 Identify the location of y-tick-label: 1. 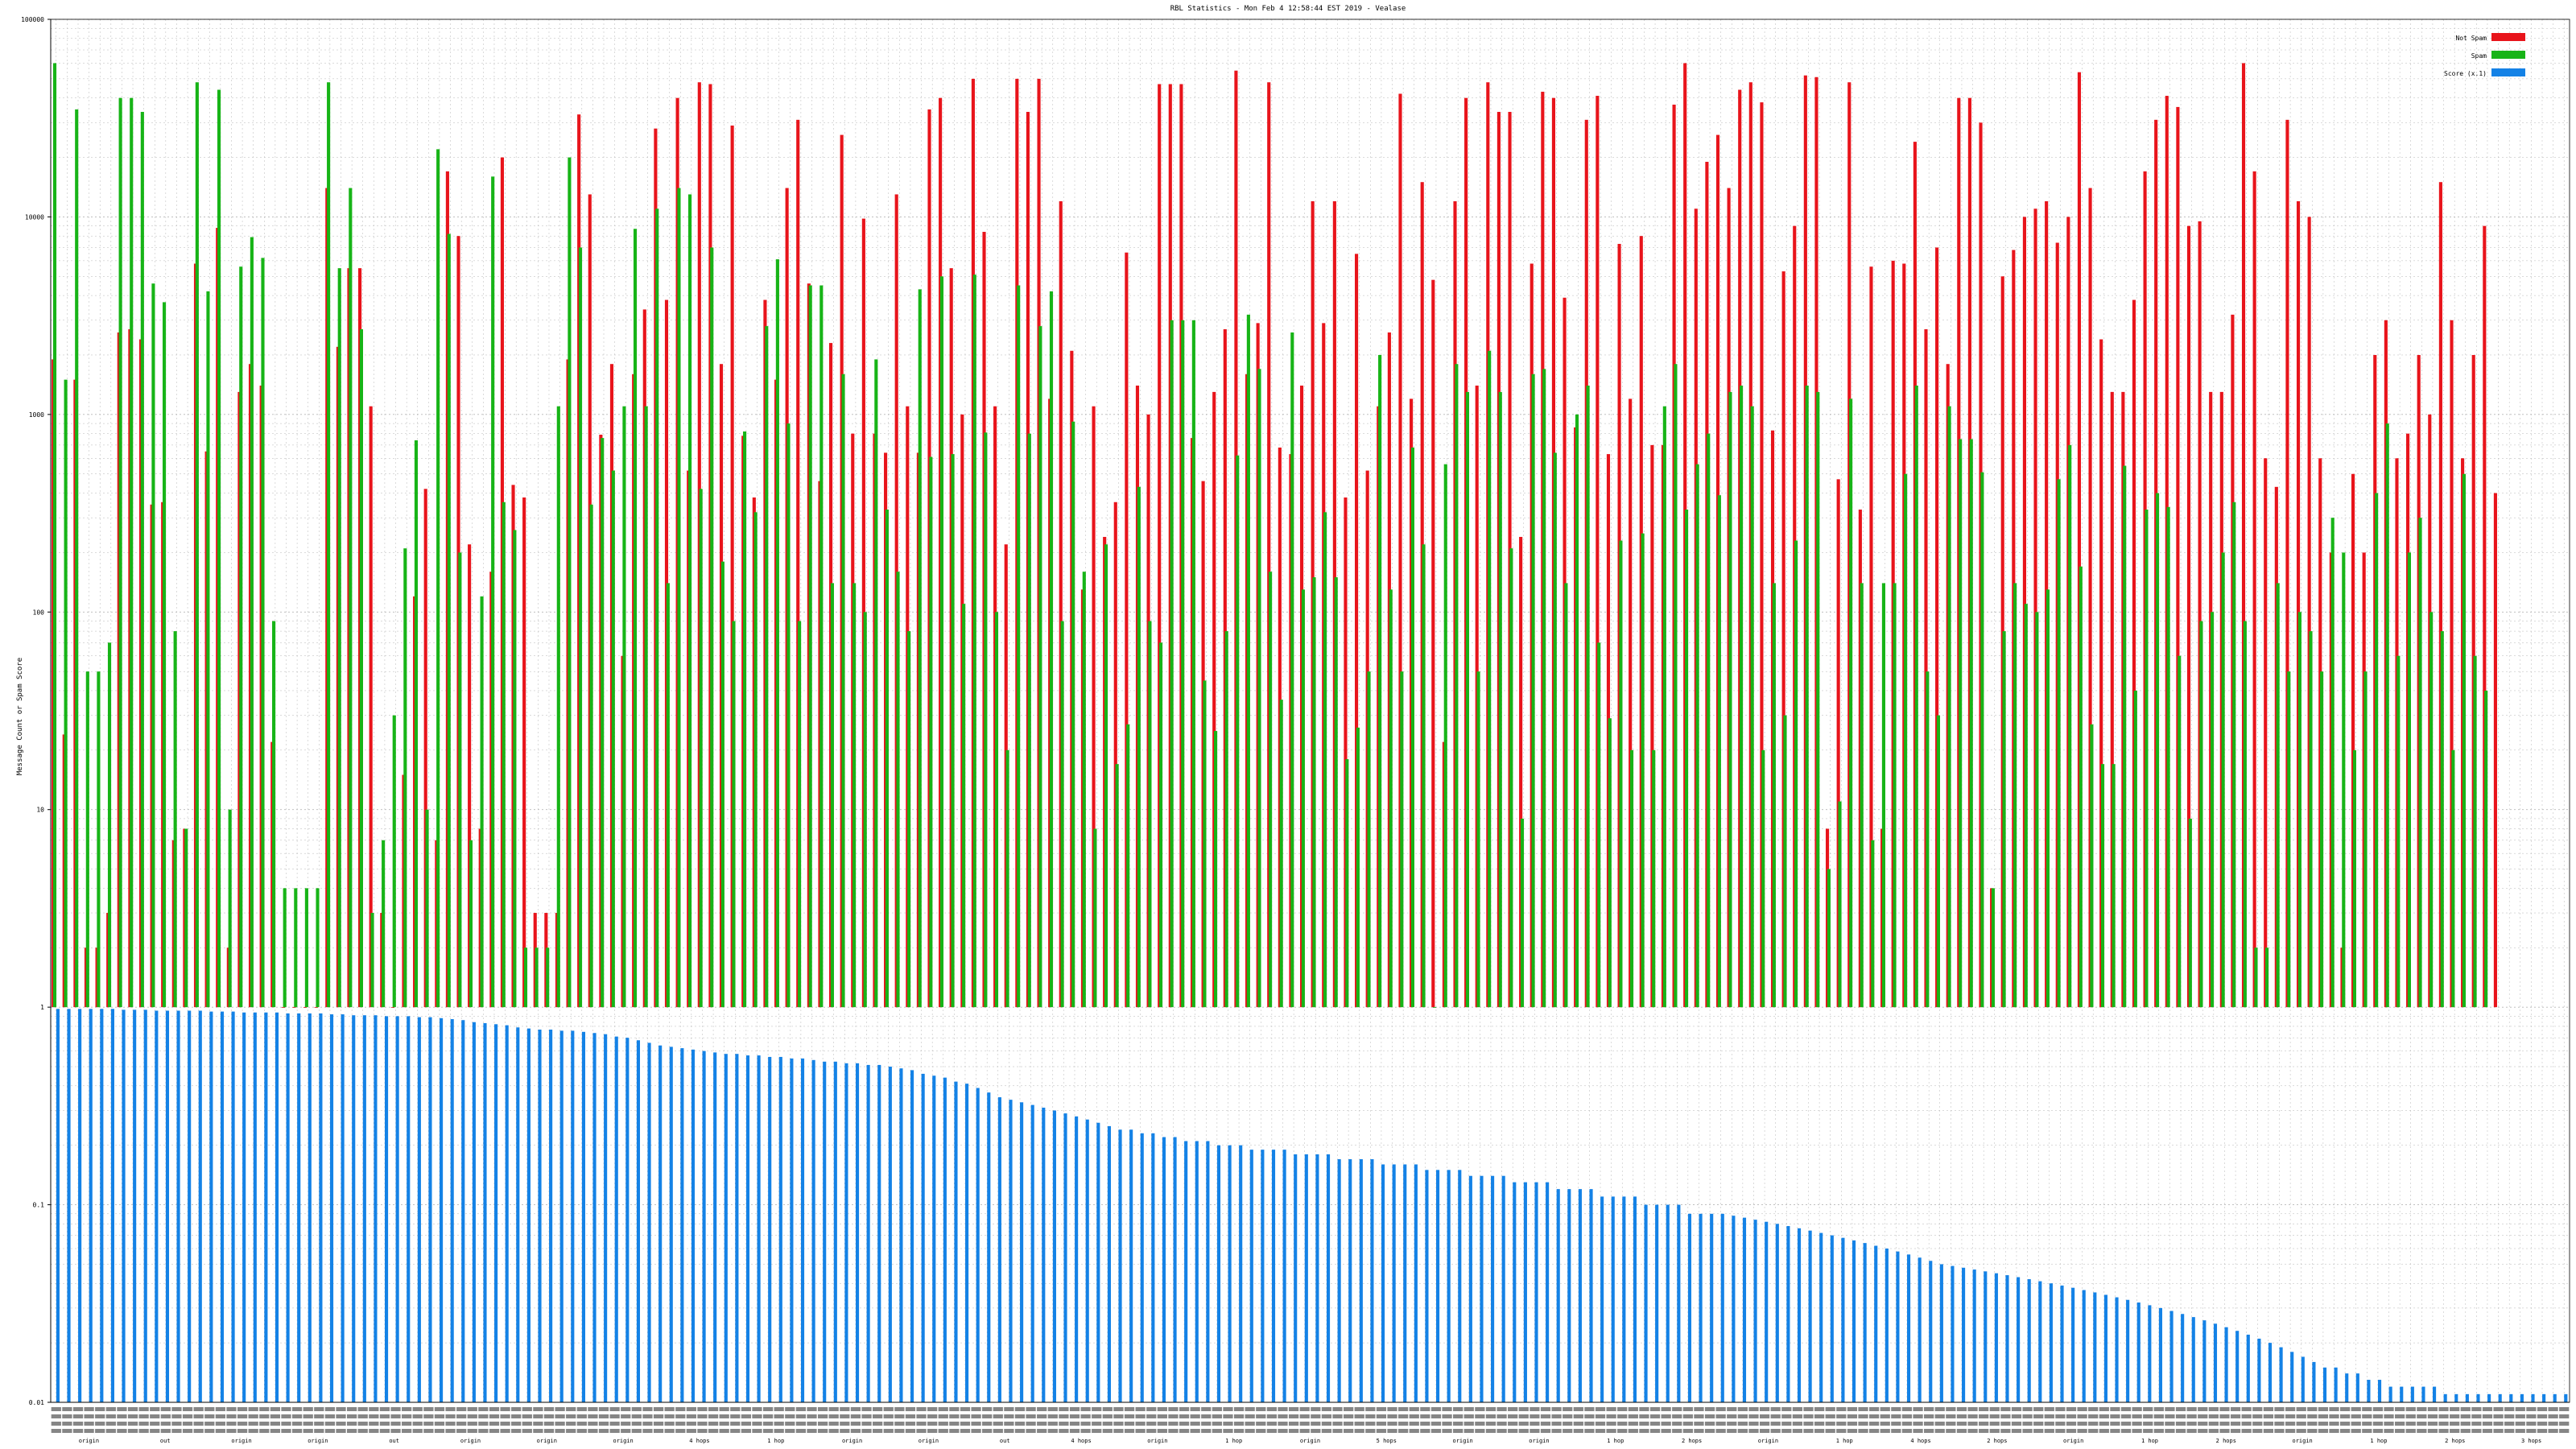
(42, 1007).